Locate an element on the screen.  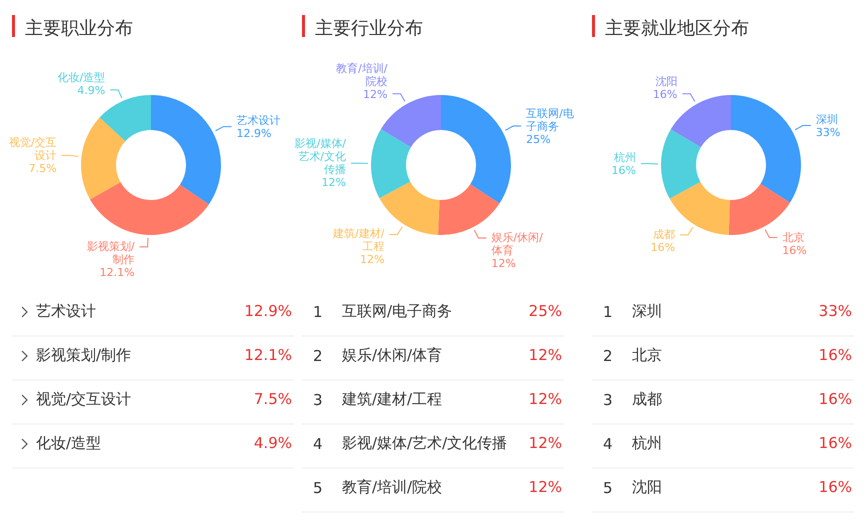
slice-label: 杭州 is located at coordinates (624, 157).